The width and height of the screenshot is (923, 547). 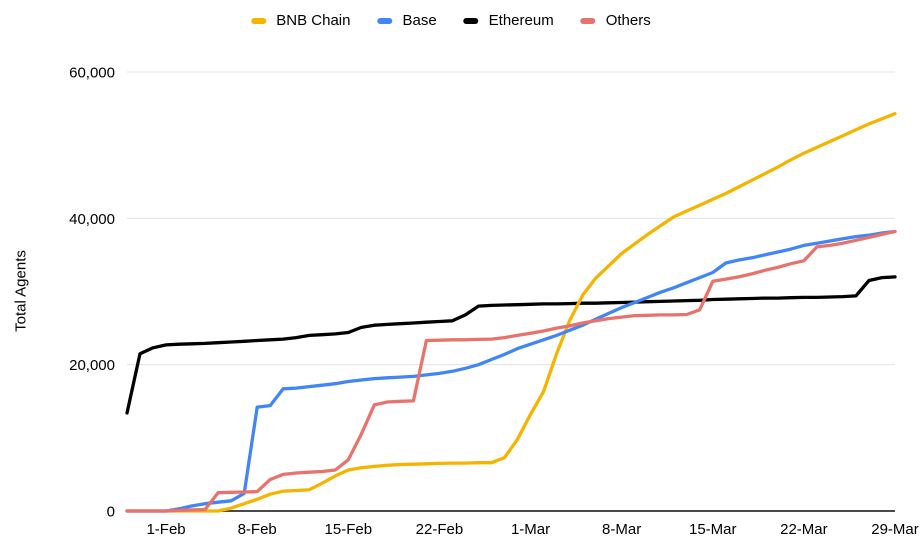 What do you see at coordinates (111, 512) in the screenshot?
I see `y-tick-label: 0` at bounding box center [111, 512].